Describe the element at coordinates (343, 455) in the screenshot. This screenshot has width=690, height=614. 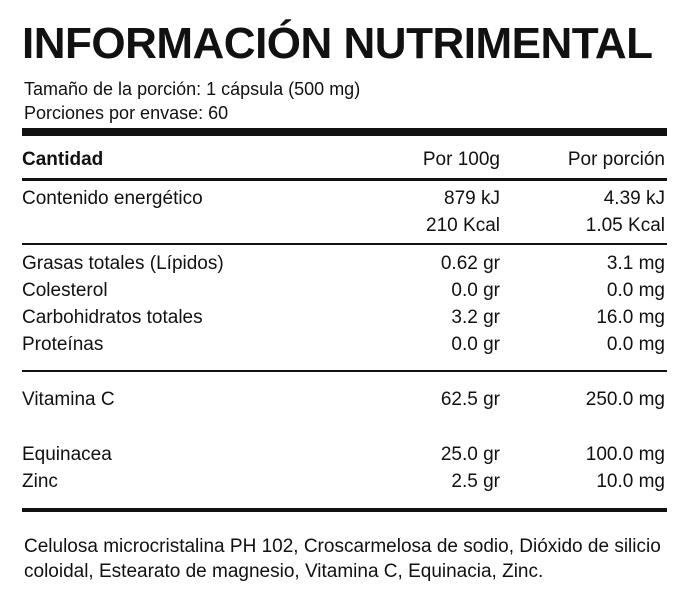
I see `table-row: Equinacea 25.0 gr 100.0 mg` at that location.